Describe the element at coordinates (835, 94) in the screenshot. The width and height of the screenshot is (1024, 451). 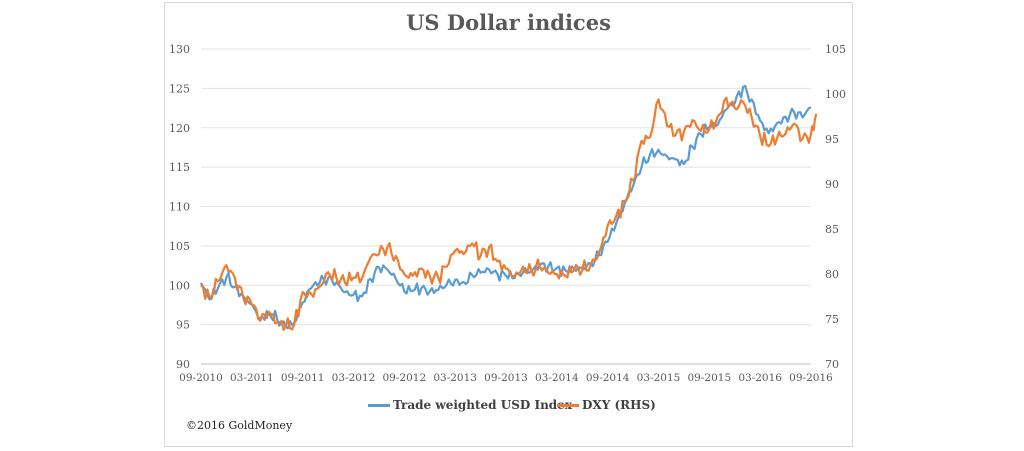
I see `y-right-tick-label: 100` at that location.